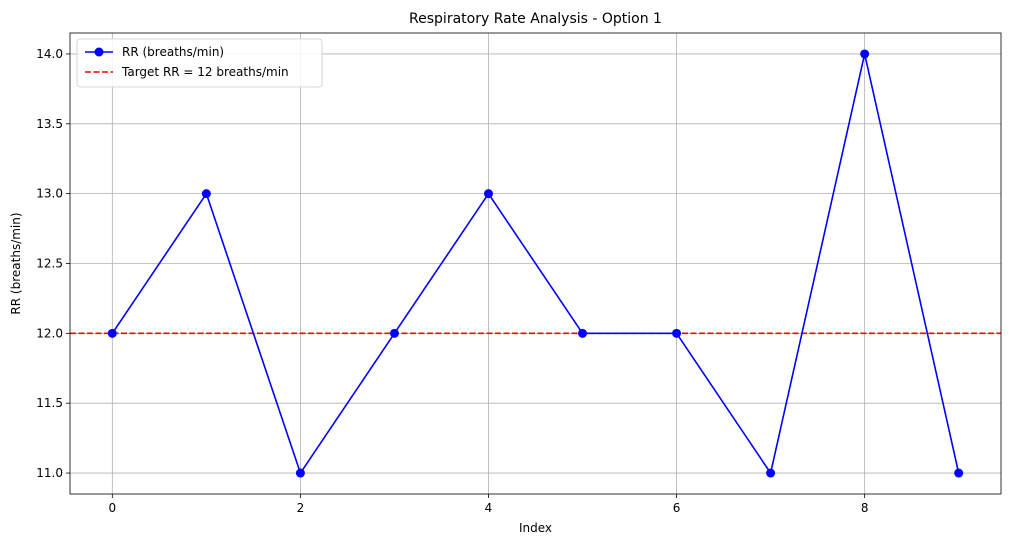 This screenshot has height=547, width=1010. Describe the element at coordinates (301, 508) in the screenshot. I see `x-tick-label: 2` at that location.